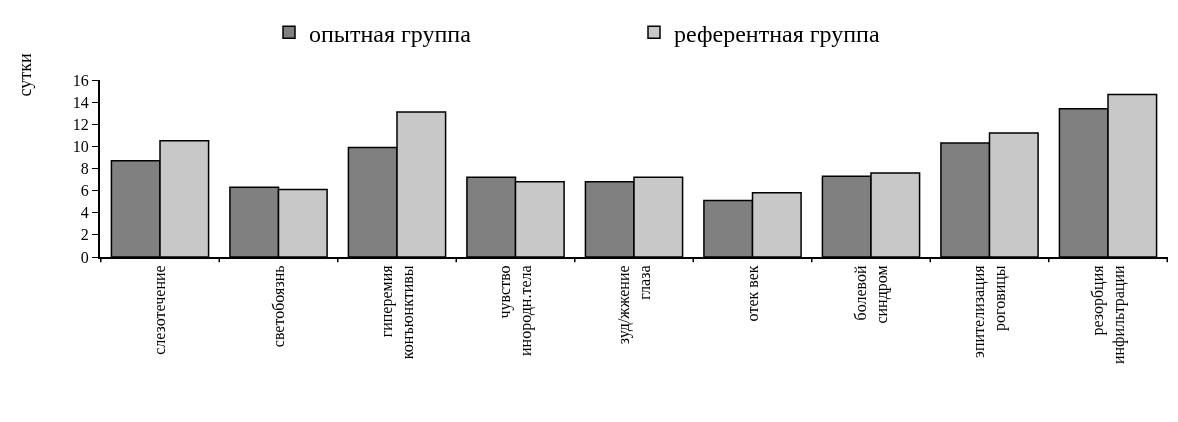  What do you see at coordinates (633, 305) in the screenshot?
I see `x-tick-label: зуд/жжение глаза` at bounding box center [633, 305].